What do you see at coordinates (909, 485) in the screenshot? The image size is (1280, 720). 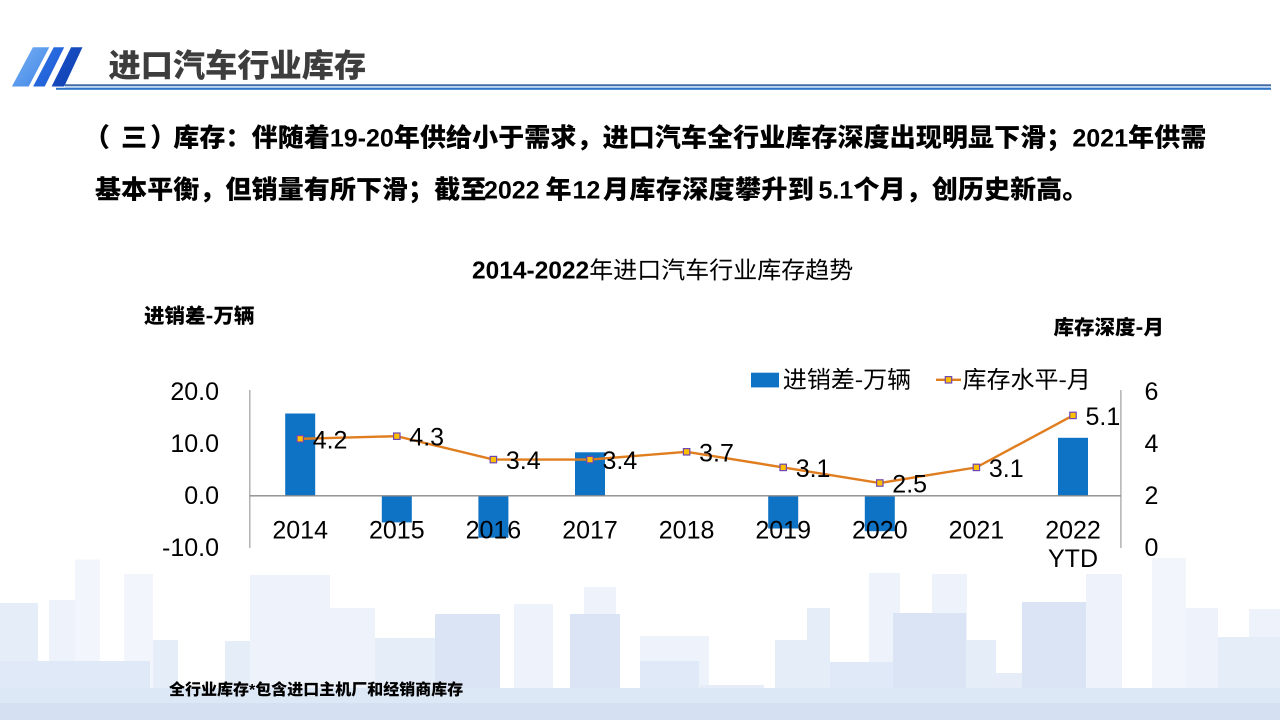 I see `svg-text: 2.5` at bounding box center [909, 485].